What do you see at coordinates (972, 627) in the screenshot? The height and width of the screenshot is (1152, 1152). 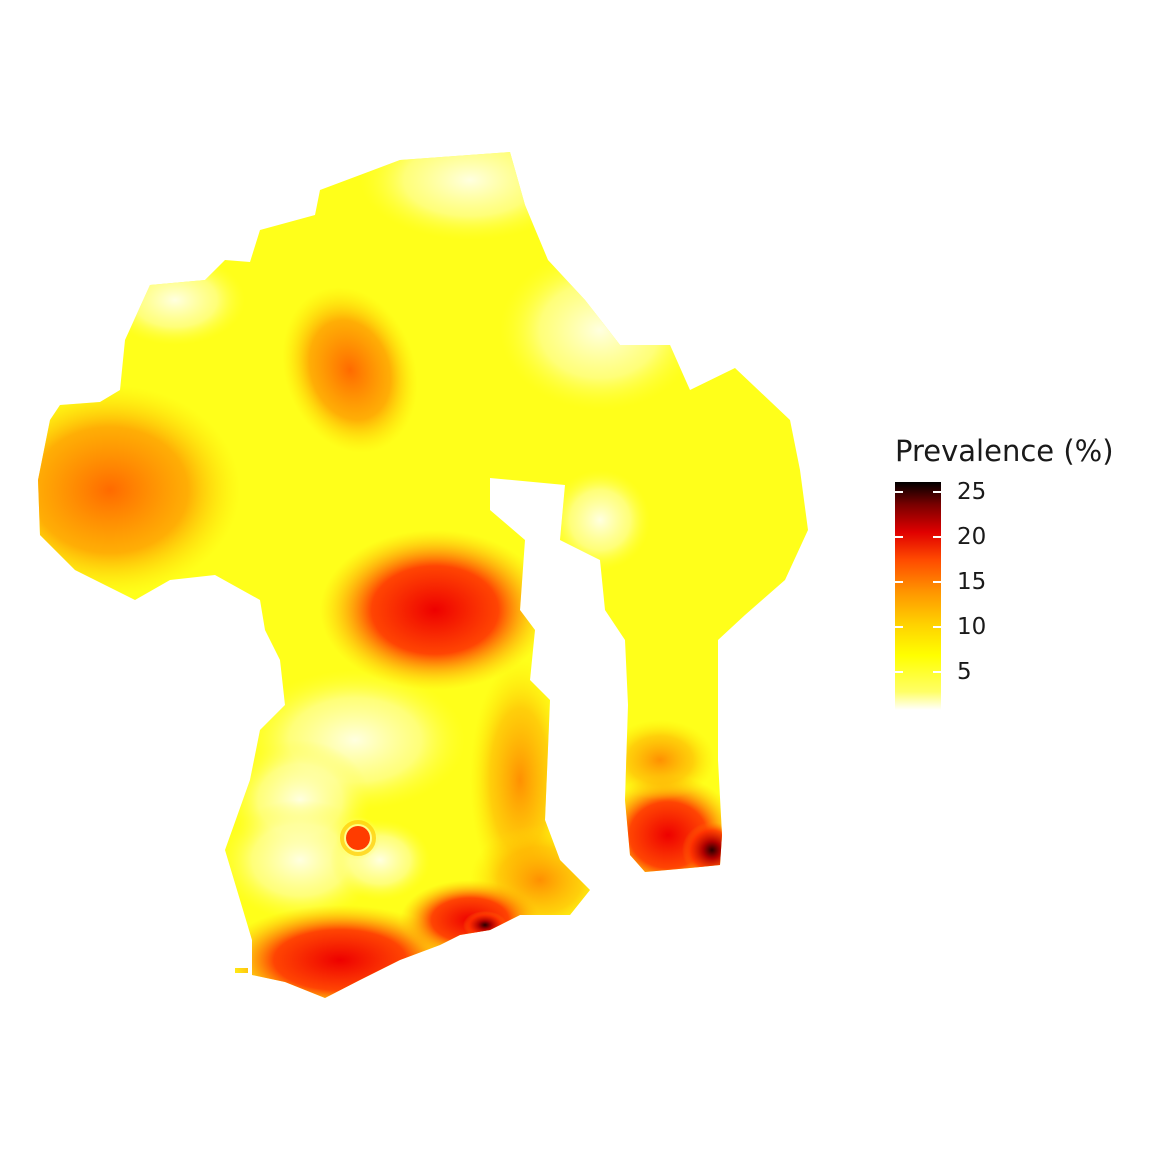 I see `legend-label: 10` at bounding box center [972, 627].